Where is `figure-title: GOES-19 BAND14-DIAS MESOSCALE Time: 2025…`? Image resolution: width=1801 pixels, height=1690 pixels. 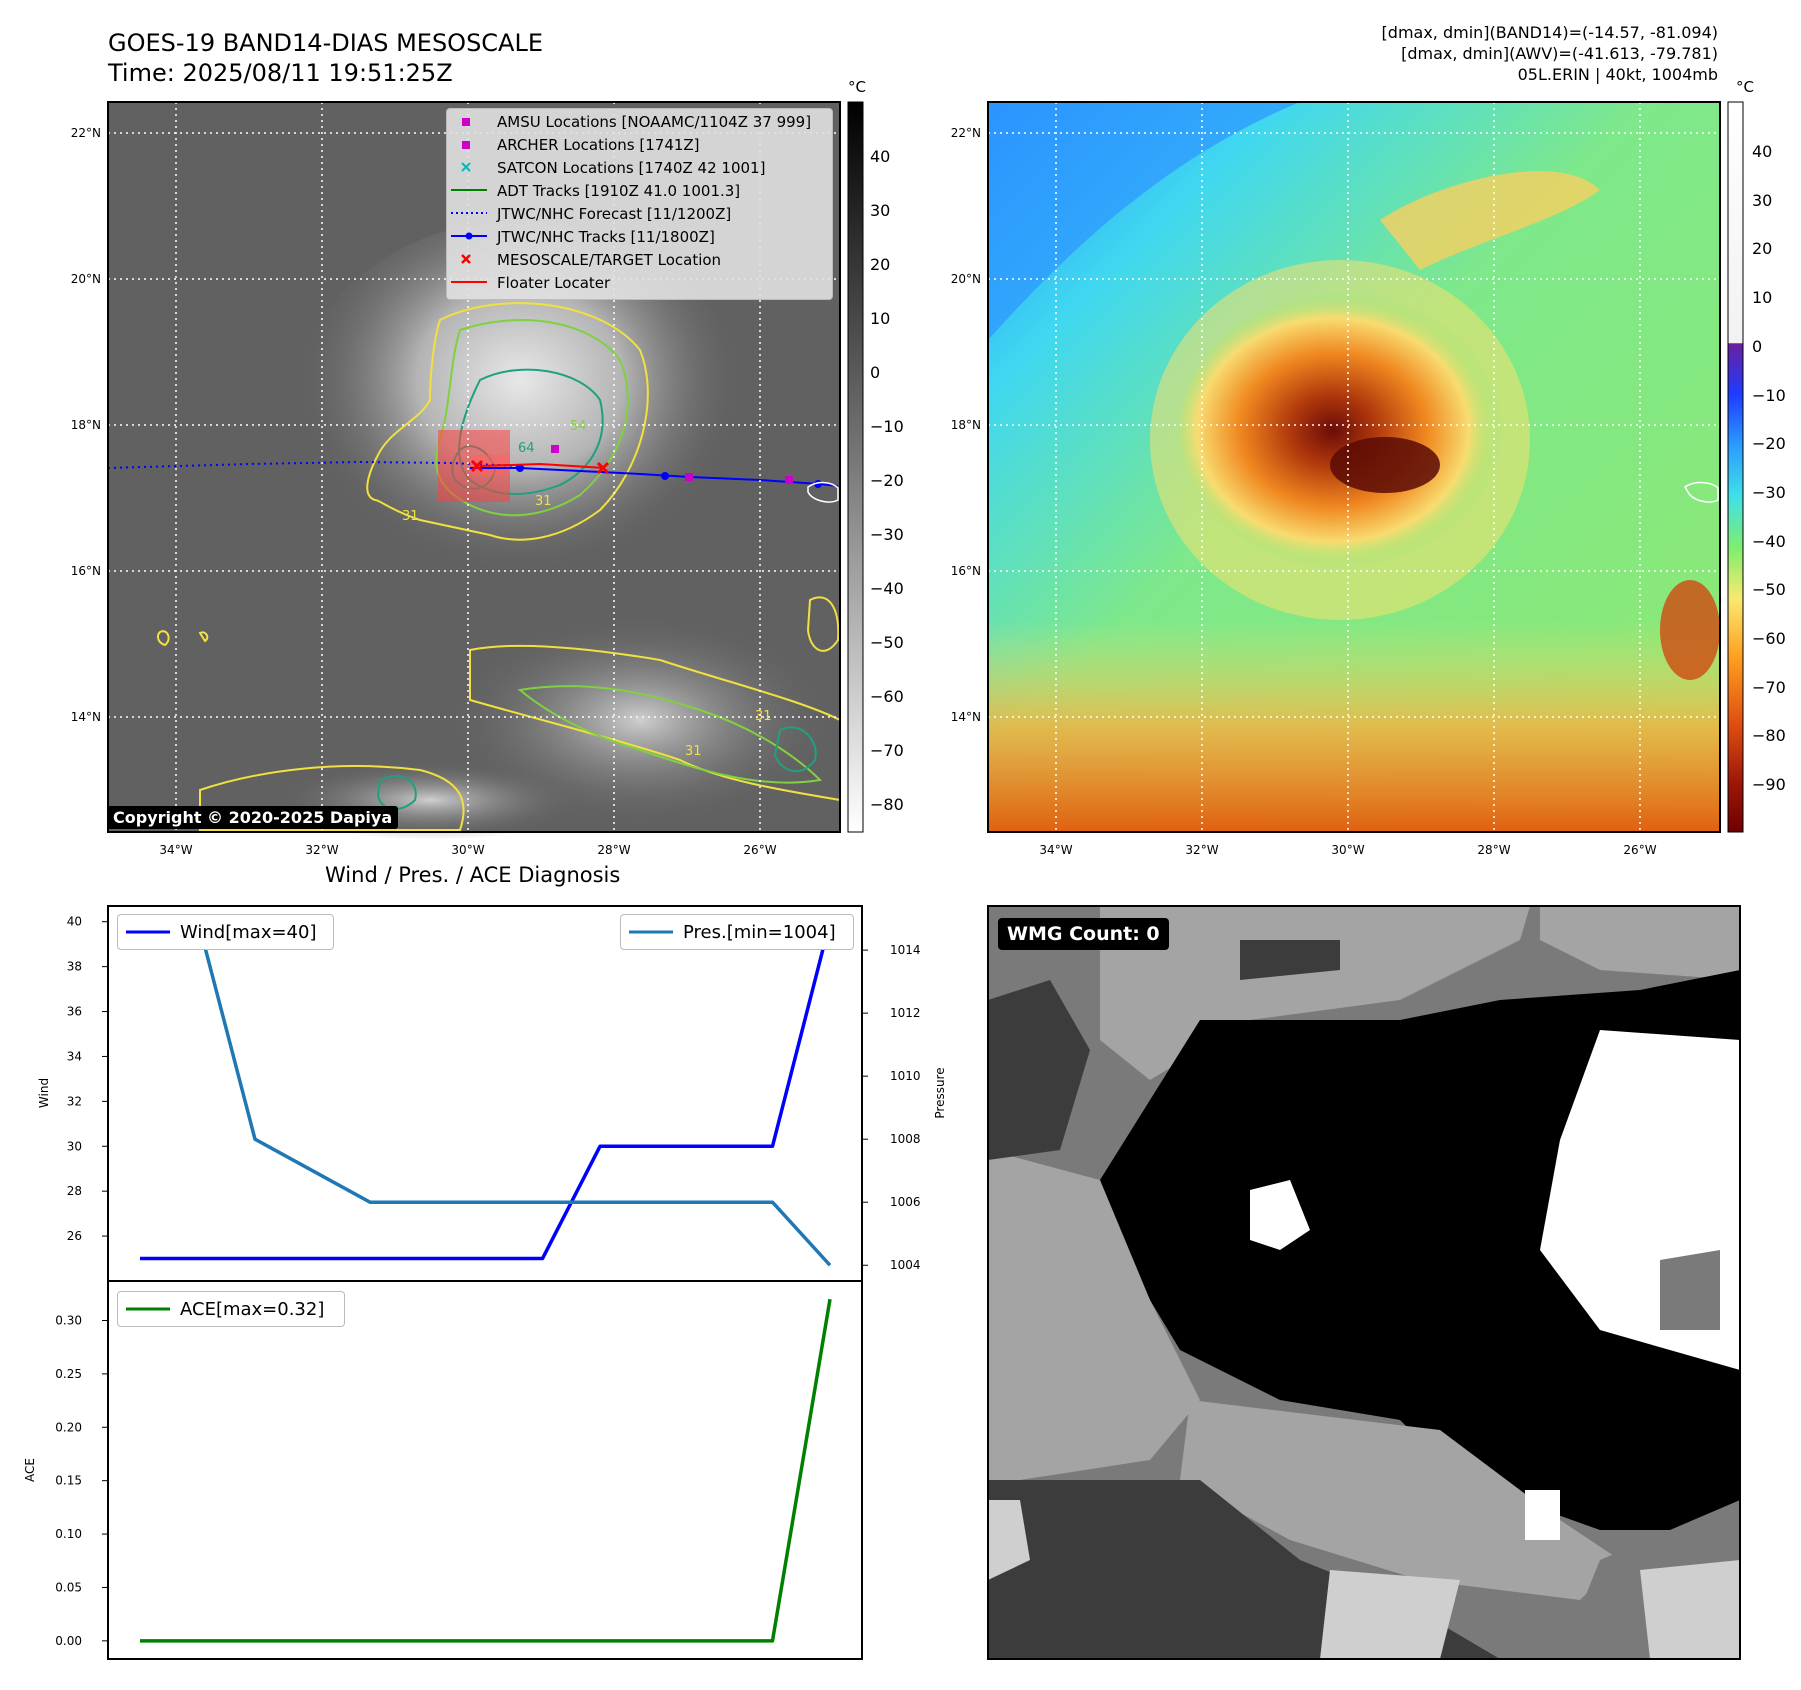 figure-title: GOES-19 BAND14-DIAS MESOSCALE Time: 2025… is located at coordinates (325, 58).